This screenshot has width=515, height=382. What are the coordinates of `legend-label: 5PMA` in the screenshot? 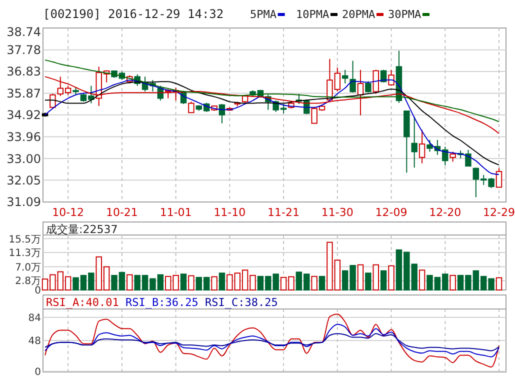 It's located at (263, 14).